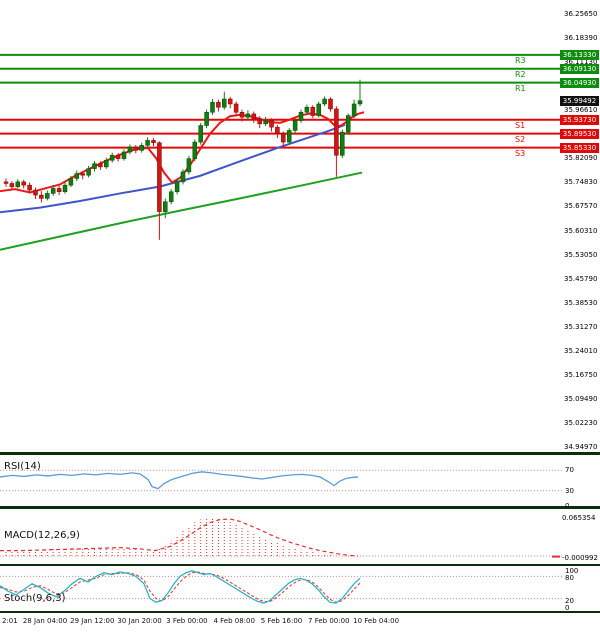 The image size is (600, 634). I want to click on time-axis-label: 5 Feb 16:00, so click(281, 621).